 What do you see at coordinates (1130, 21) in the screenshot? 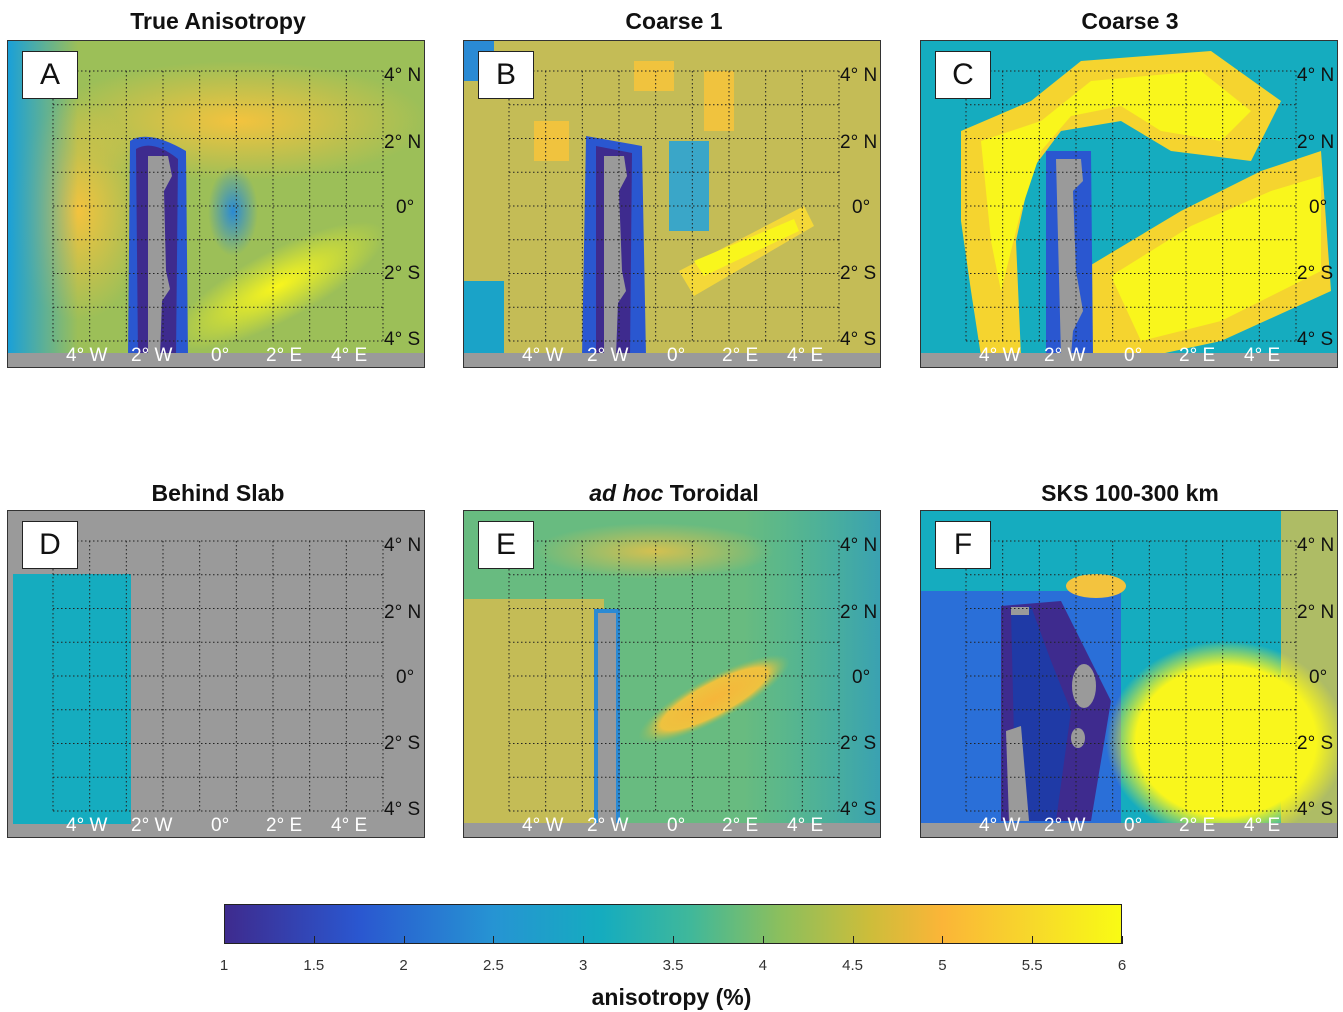
I see `title-c: Coarse 3` at bounding box center [1130, 21].